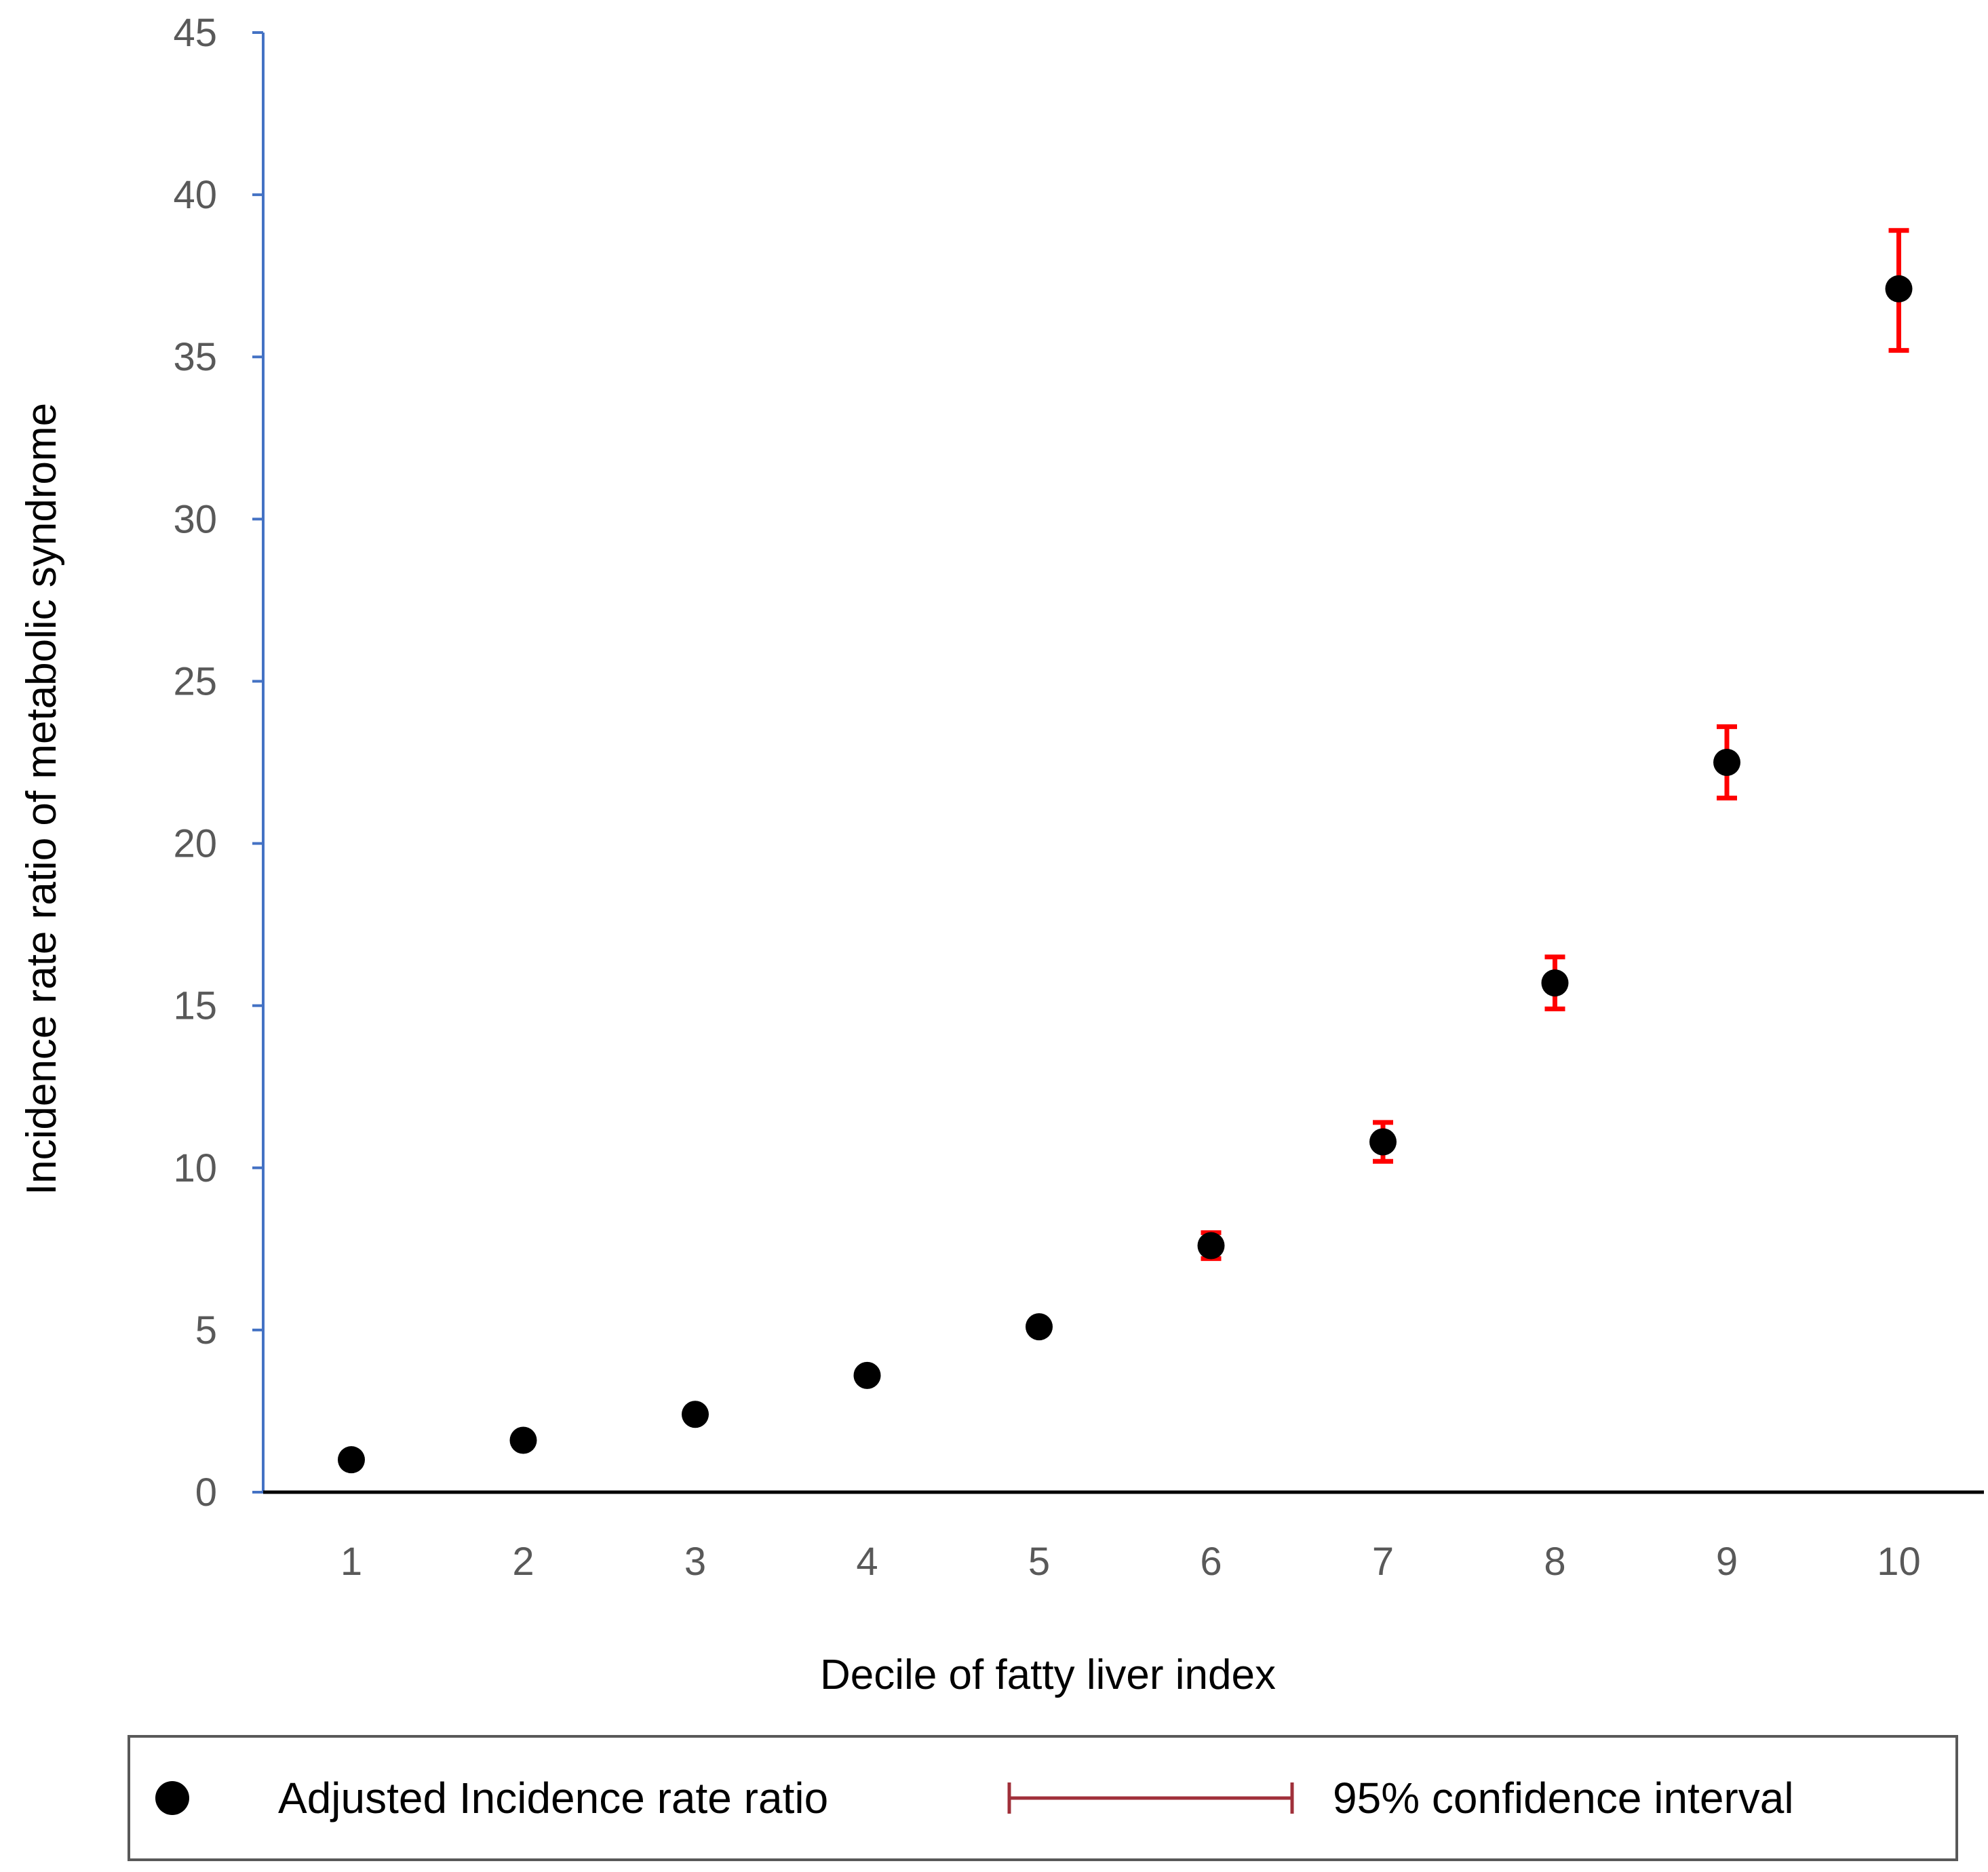 This screenshot has height=1872, width=1988. Describe the element at coordinates (1554, 1562) in the screenshot. I see `x-tick-label: 8` at that location.